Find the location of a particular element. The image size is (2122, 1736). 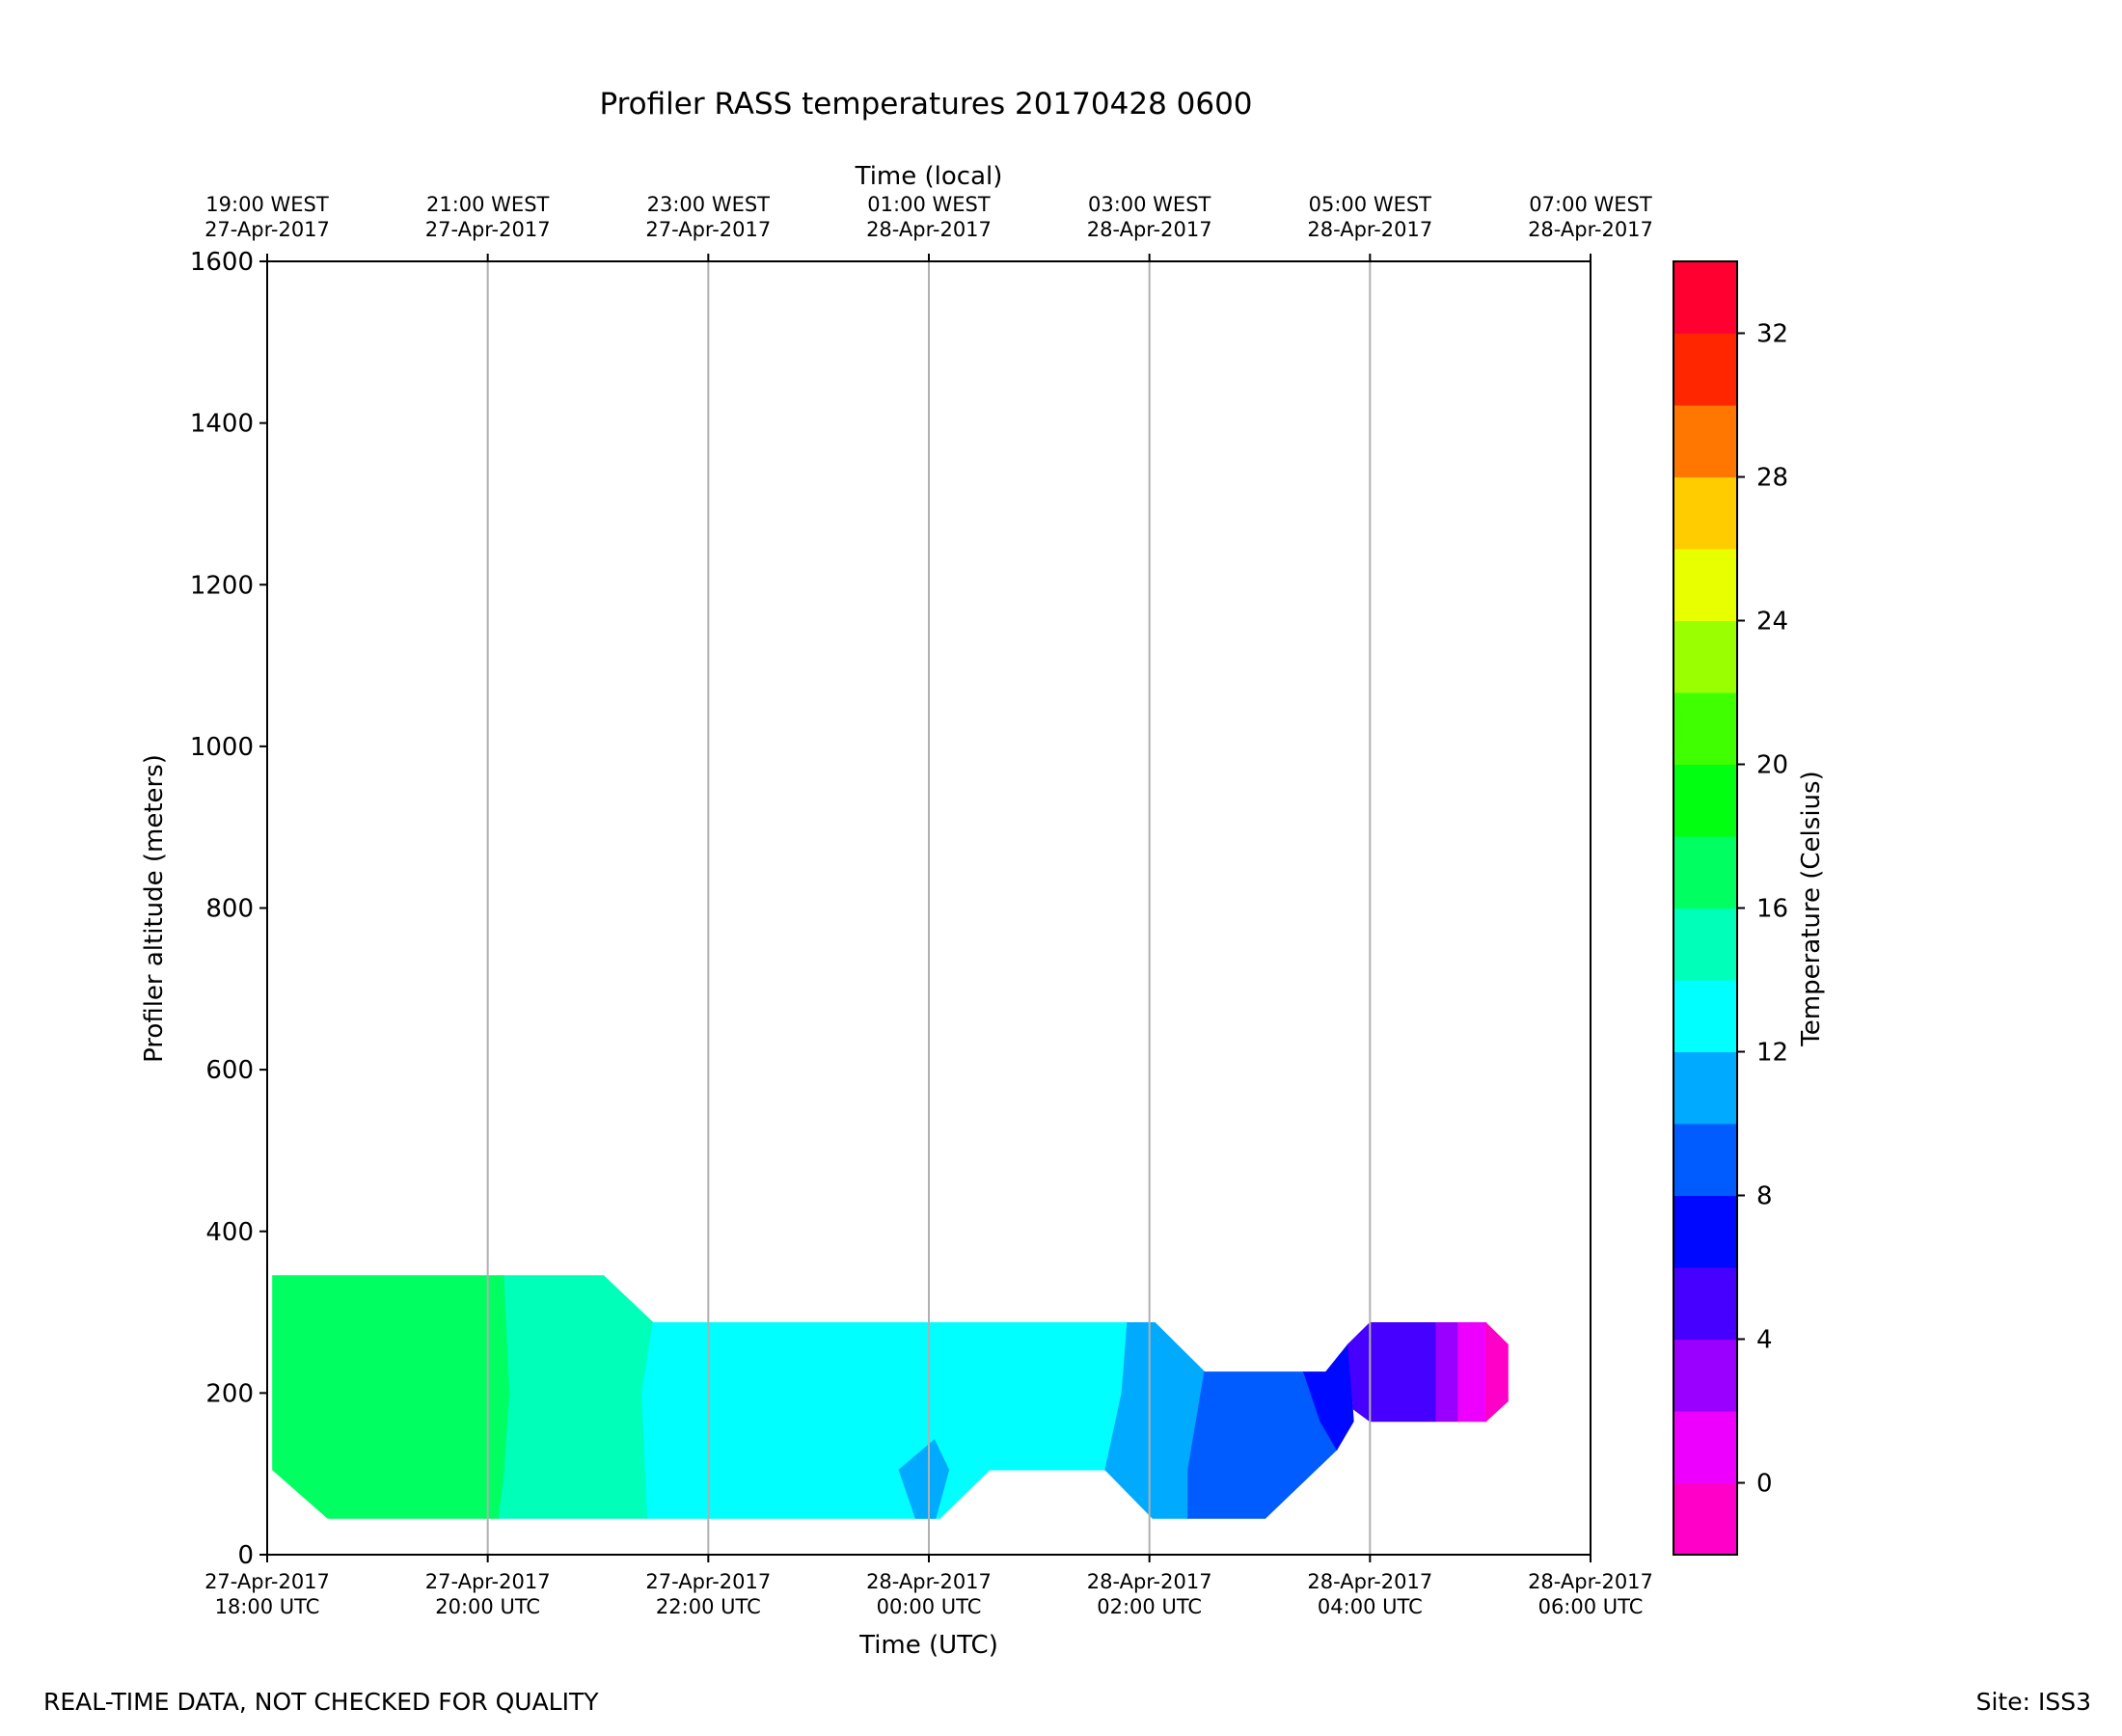

contour-regions is located at coordinates (891, 1397).